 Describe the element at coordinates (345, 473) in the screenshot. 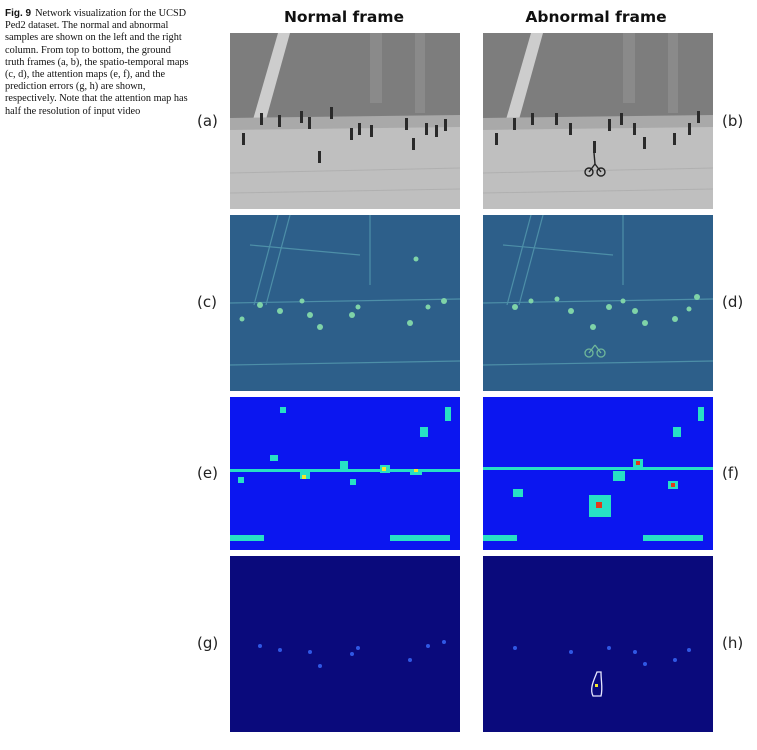

I see `panel-e-normal-attention-map` at that location.